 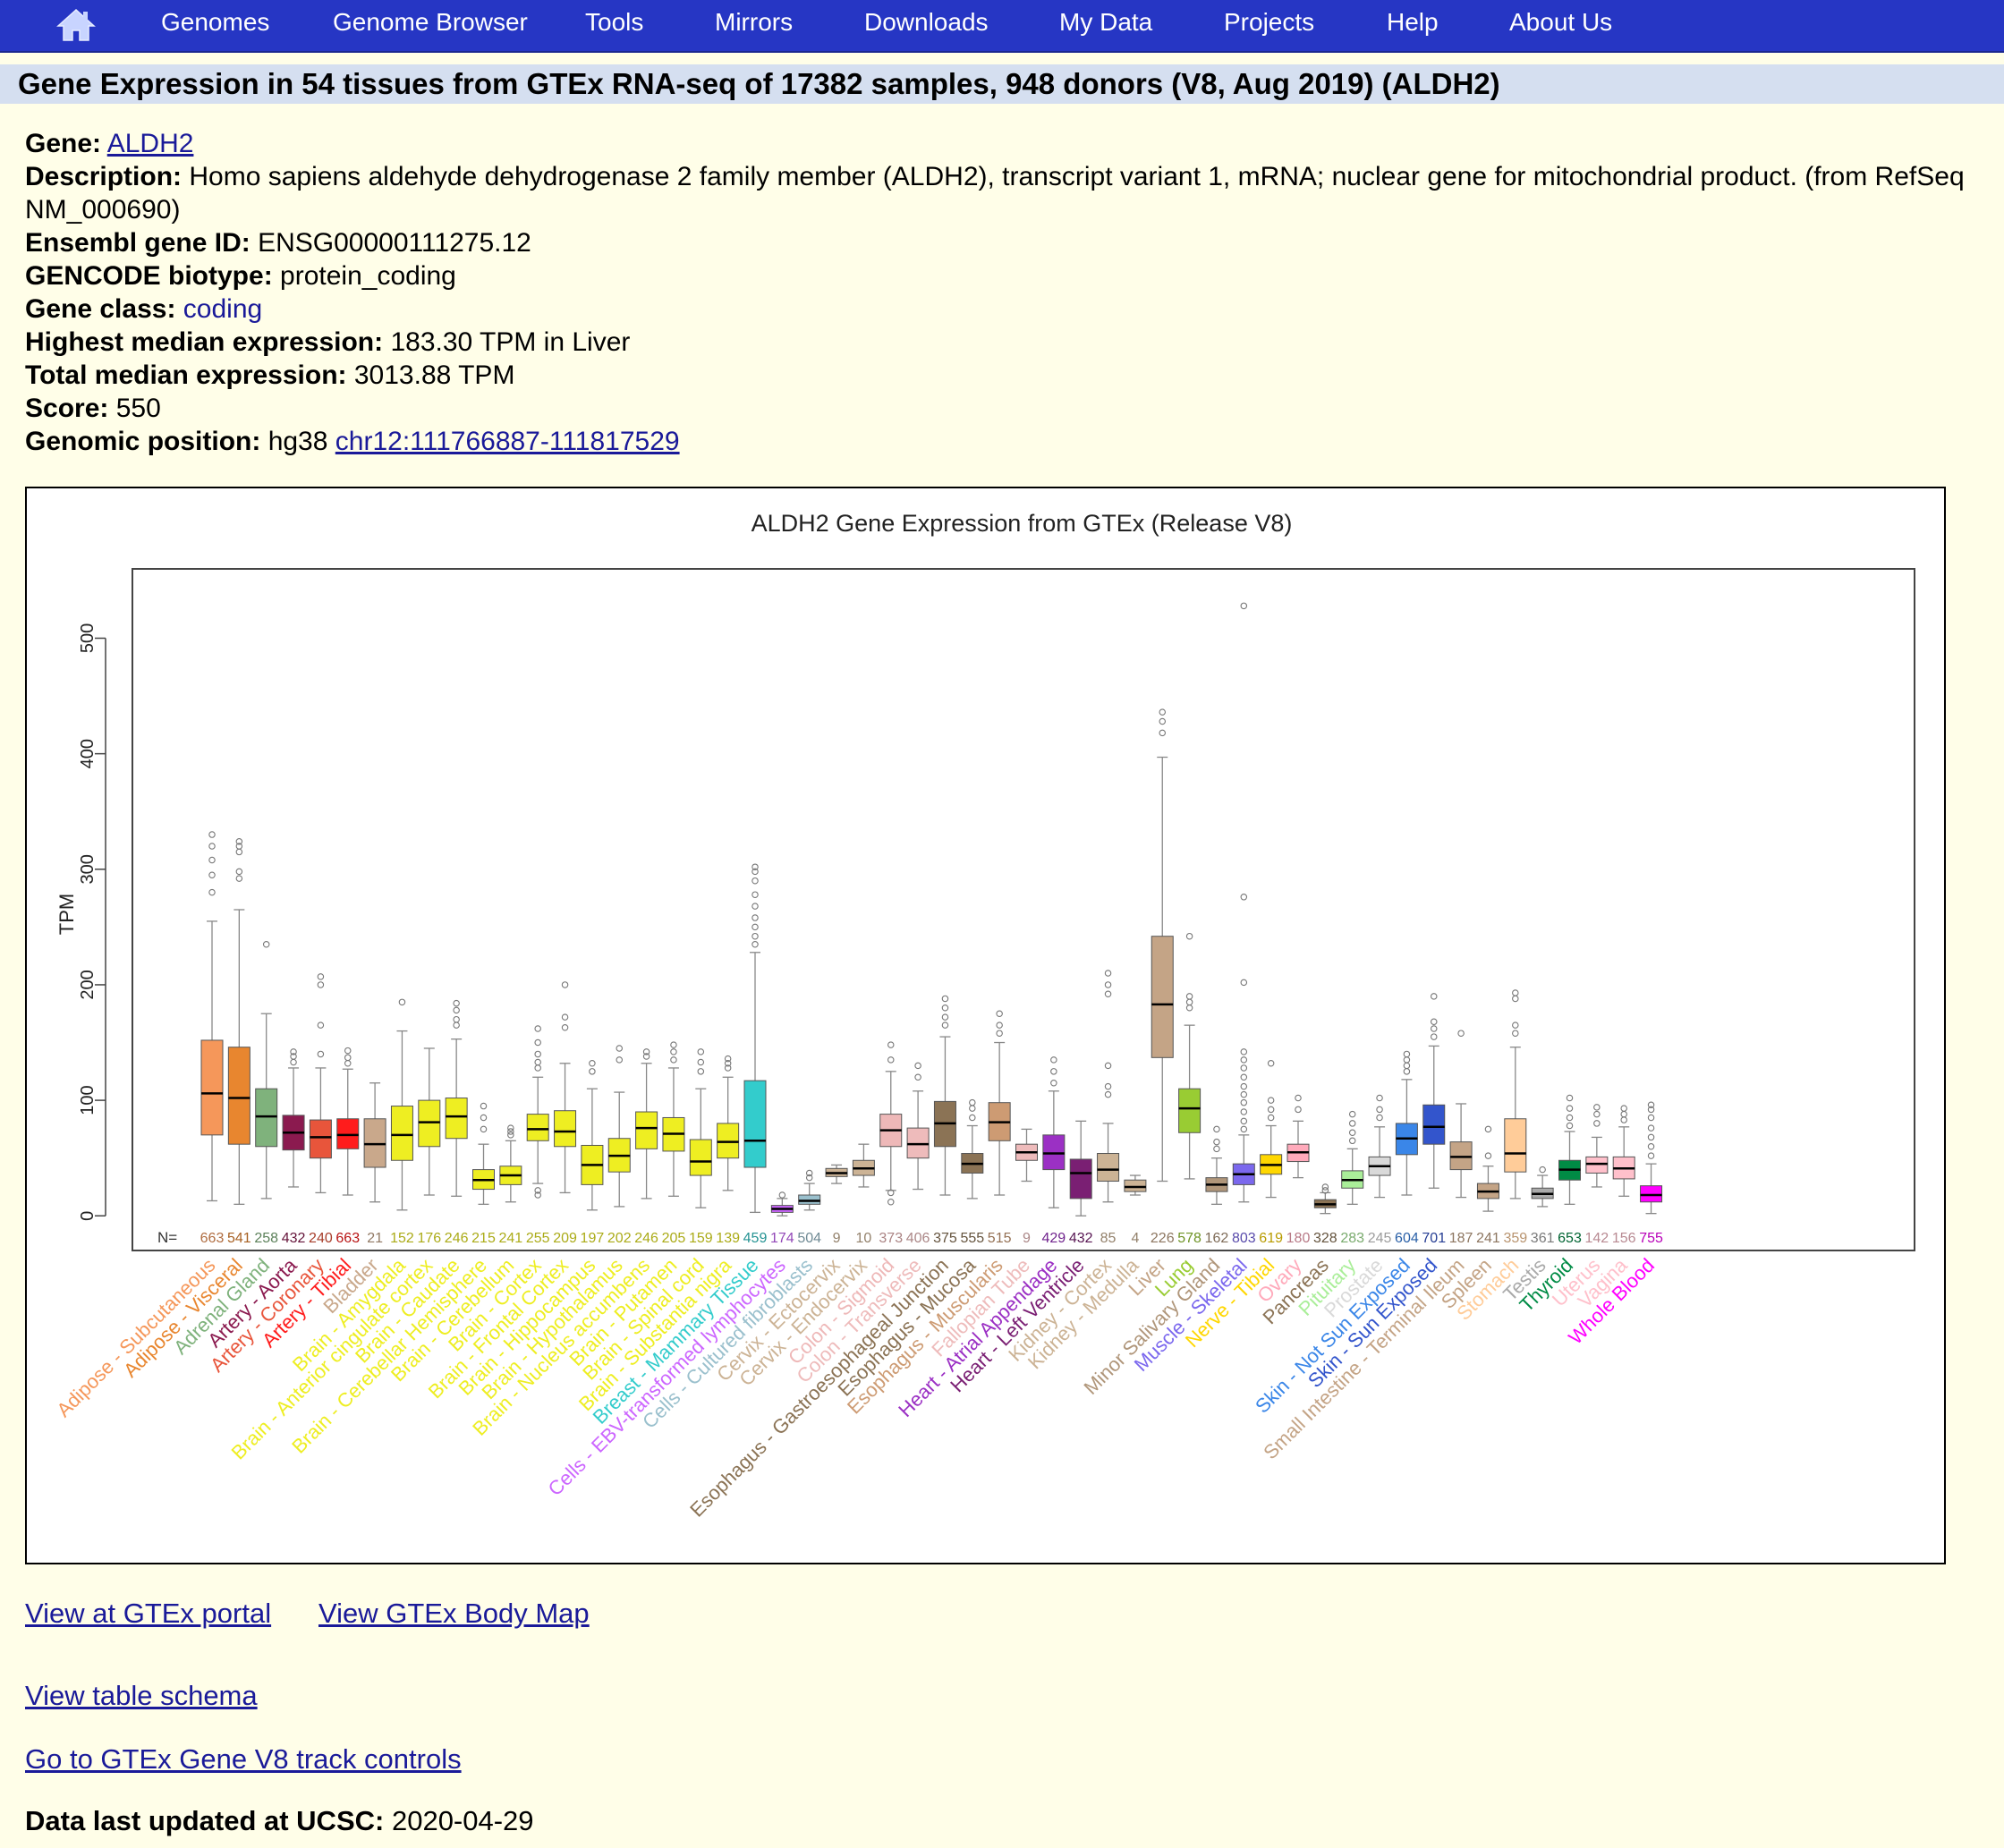 What do you see at coordinates (279, 1821) in the screenshot?
I see `last-updated: Data last updated at UCSC: 2020-04-29` at bounding box center [279, 1821].